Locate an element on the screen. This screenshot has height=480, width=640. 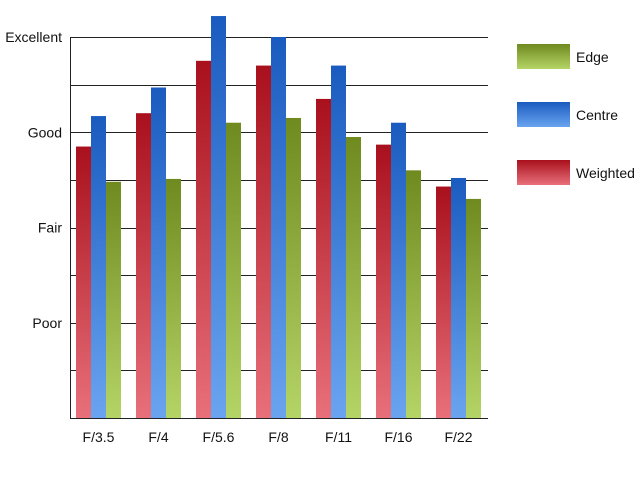
y-tick-label: Good is located at coordinates (45, 132).